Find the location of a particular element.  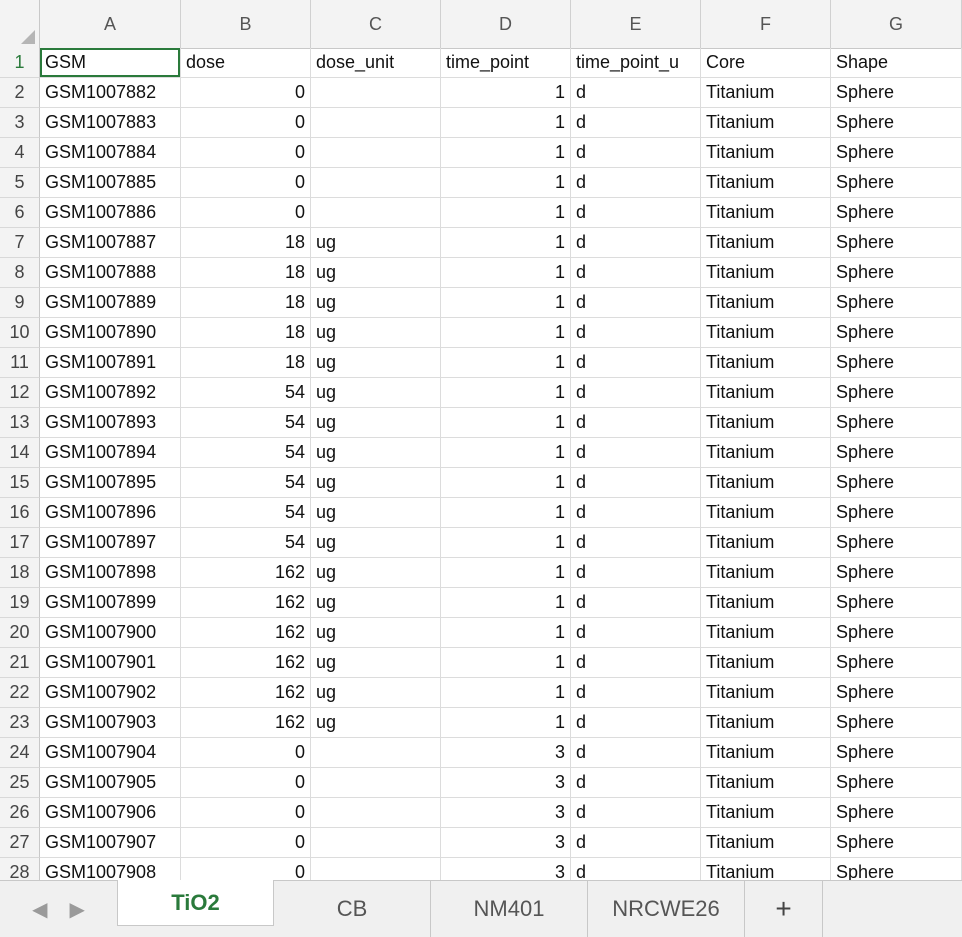

cell-a: GSM1007905 is located at coordinates (110, 783).